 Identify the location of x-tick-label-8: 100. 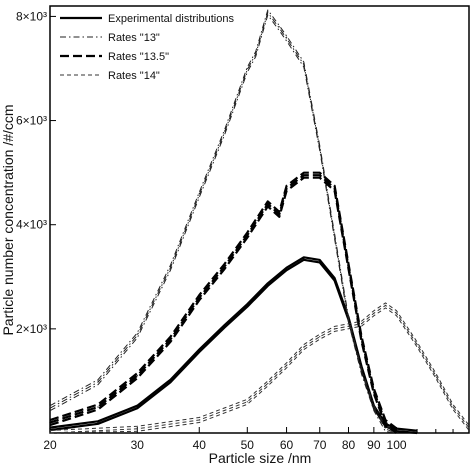
(397, 445).